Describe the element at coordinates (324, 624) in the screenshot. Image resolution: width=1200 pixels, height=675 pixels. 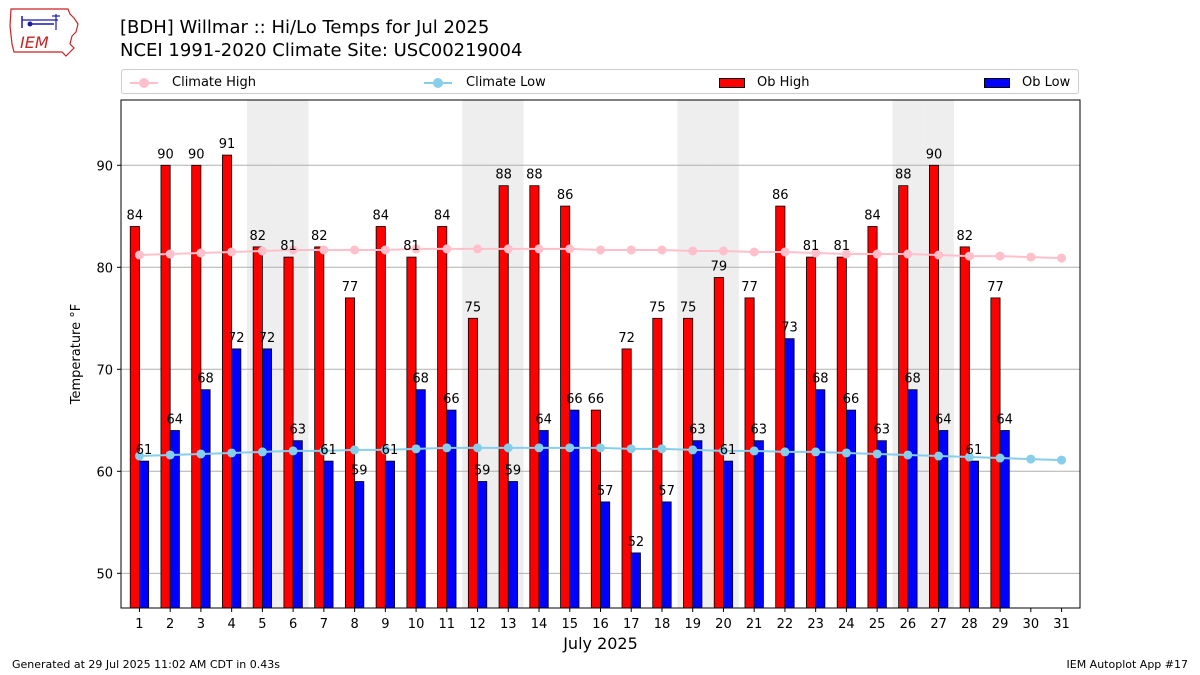
I see `x-tick-label-7: 7` at that location.